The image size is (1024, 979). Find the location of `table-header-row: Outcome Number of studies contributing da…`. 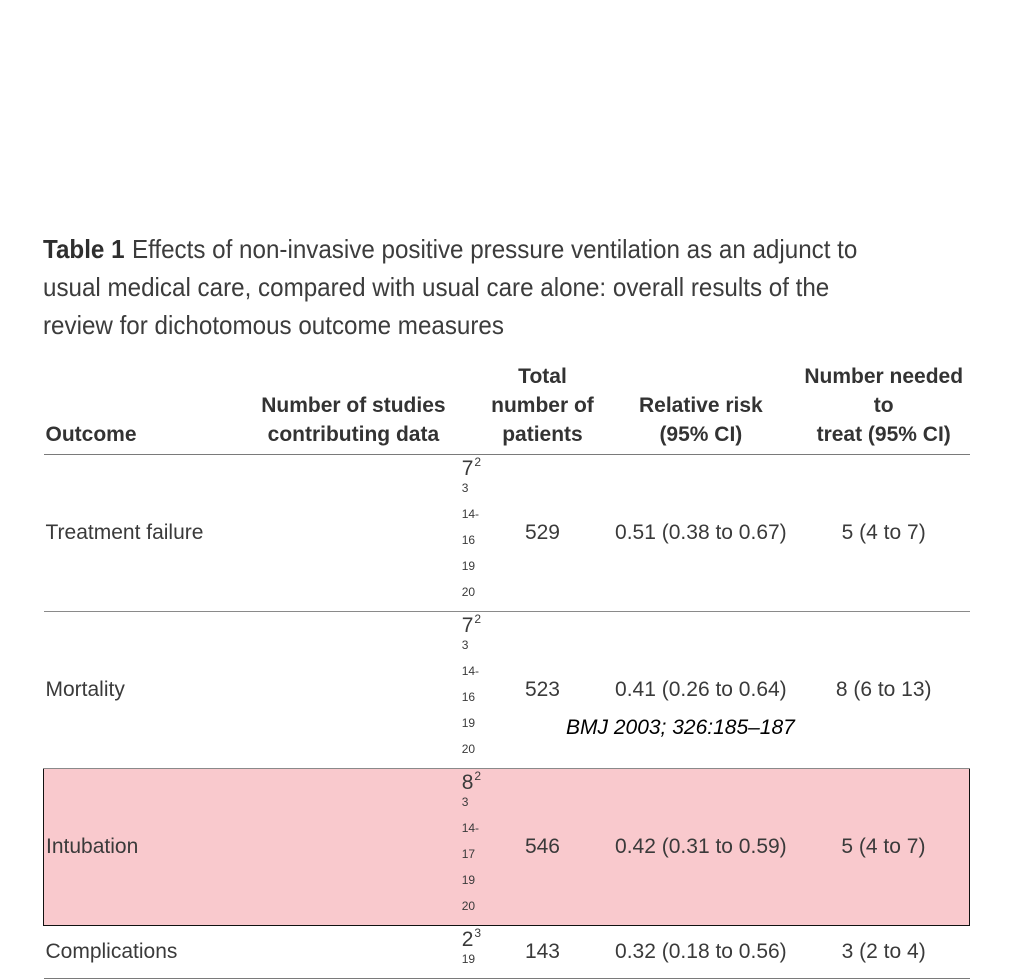

table-header-row: Outcome Number of studies contributing da… is located at coordinates (506, 407).